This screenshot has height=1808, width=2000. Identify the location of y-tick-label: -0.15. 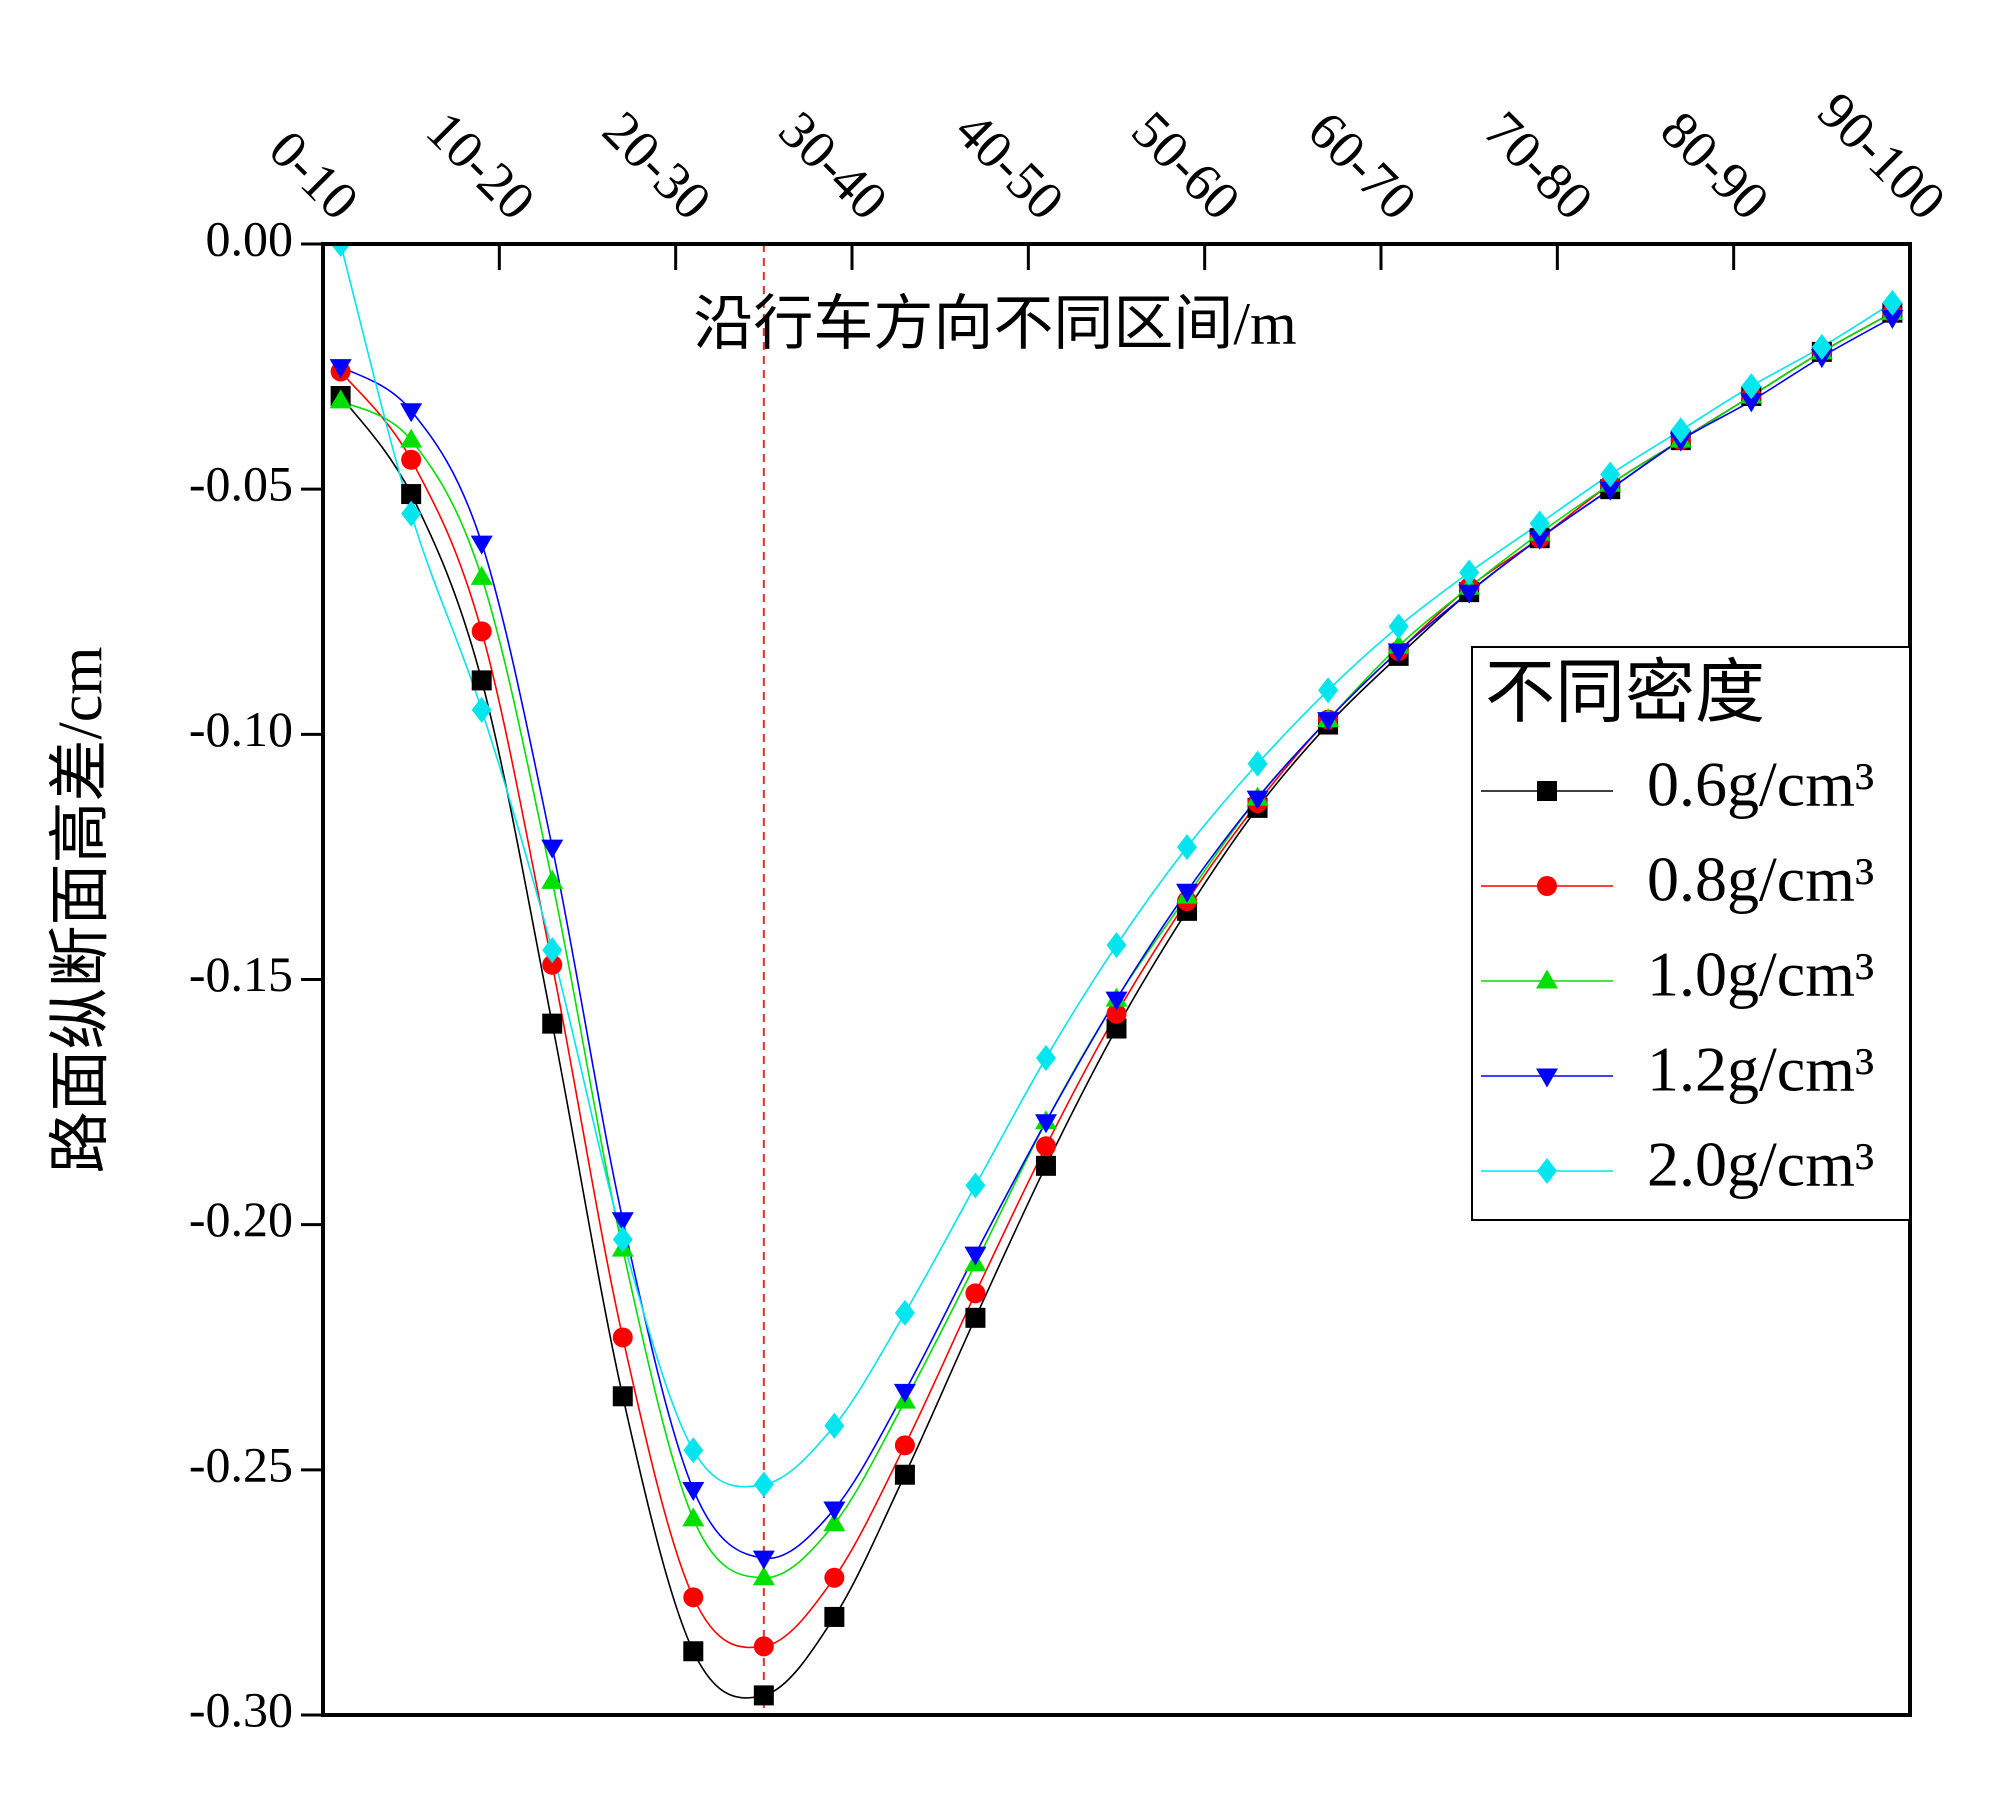
(241, 974).